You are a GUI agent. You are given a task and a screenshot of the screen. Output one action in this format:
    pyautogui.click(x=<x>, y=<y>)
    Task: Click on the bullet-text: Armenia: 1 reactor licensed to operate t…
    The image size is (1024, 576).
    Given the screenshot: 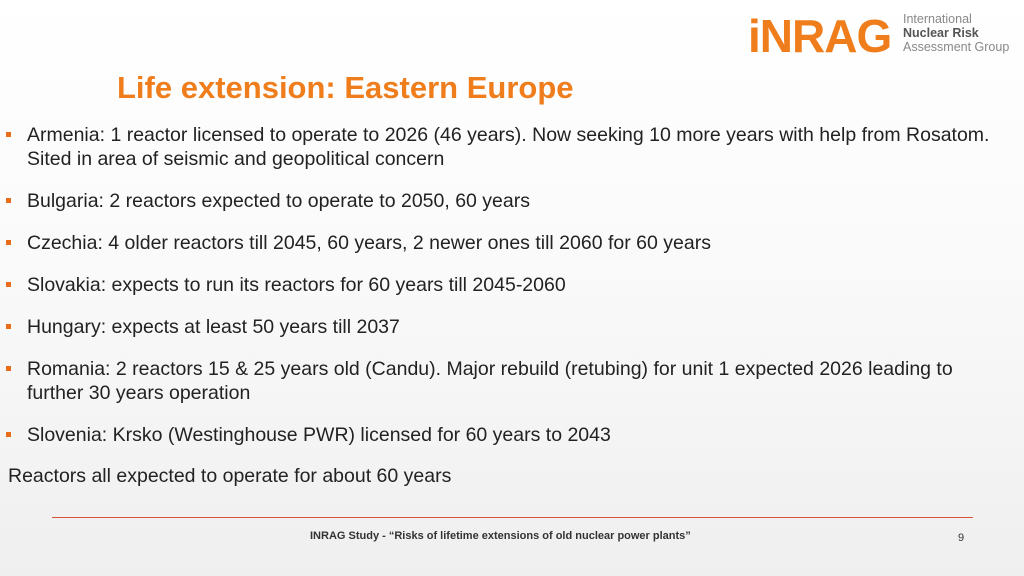 What is the action you would take?
    pyautogui.click(x=508, y=147)
    